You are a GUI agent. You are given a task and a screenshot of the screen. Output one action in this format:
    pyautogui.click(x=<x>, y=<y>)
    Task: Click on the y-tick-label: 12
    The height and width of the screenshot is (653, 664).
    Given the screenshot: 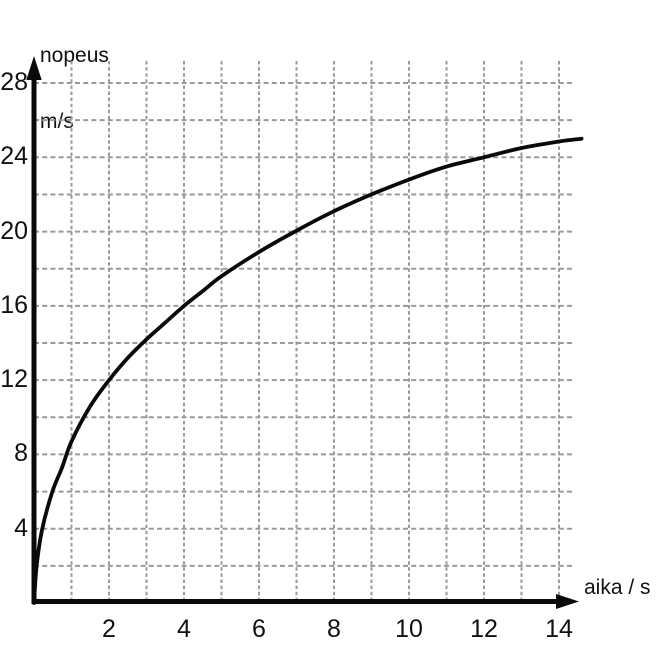 What is the action you would take?
    pyautogui.click(x=14, y=379)
    